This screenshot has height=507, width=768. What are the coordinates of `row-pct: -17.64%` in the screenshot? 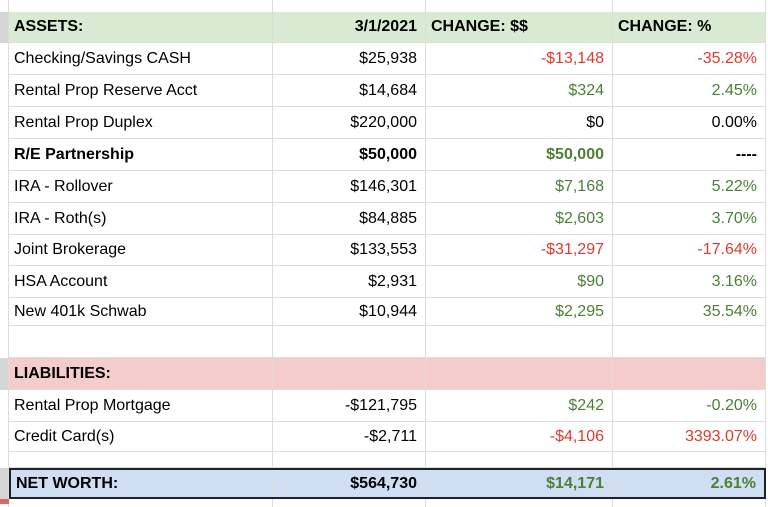 It's located at (689, 250).